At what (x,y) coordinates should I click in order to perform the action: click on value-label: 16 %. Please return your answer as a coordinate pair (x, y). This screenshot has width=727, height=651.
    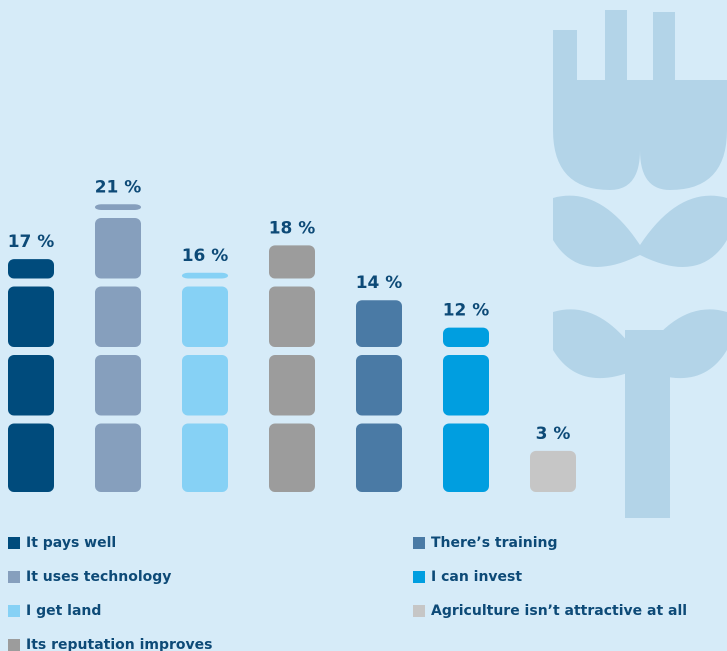
    Looking at the image, I should click on (205, 256).